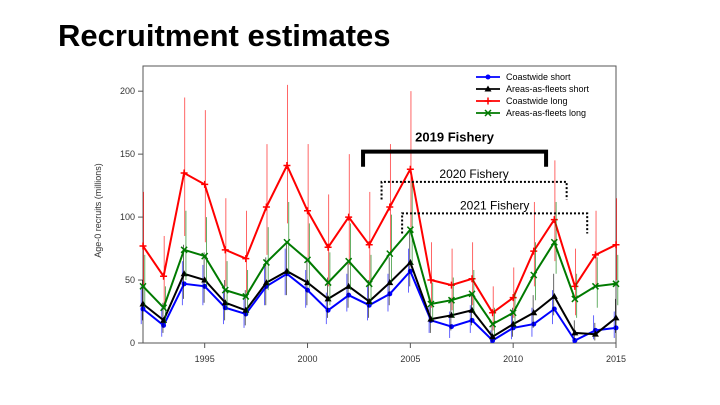 The height and width of the screenshot is (405, 720). What do you see at coordinates (130, 280) in the screenshot?
I see `y-tick-label: 50` at bounding box center [130, 280].